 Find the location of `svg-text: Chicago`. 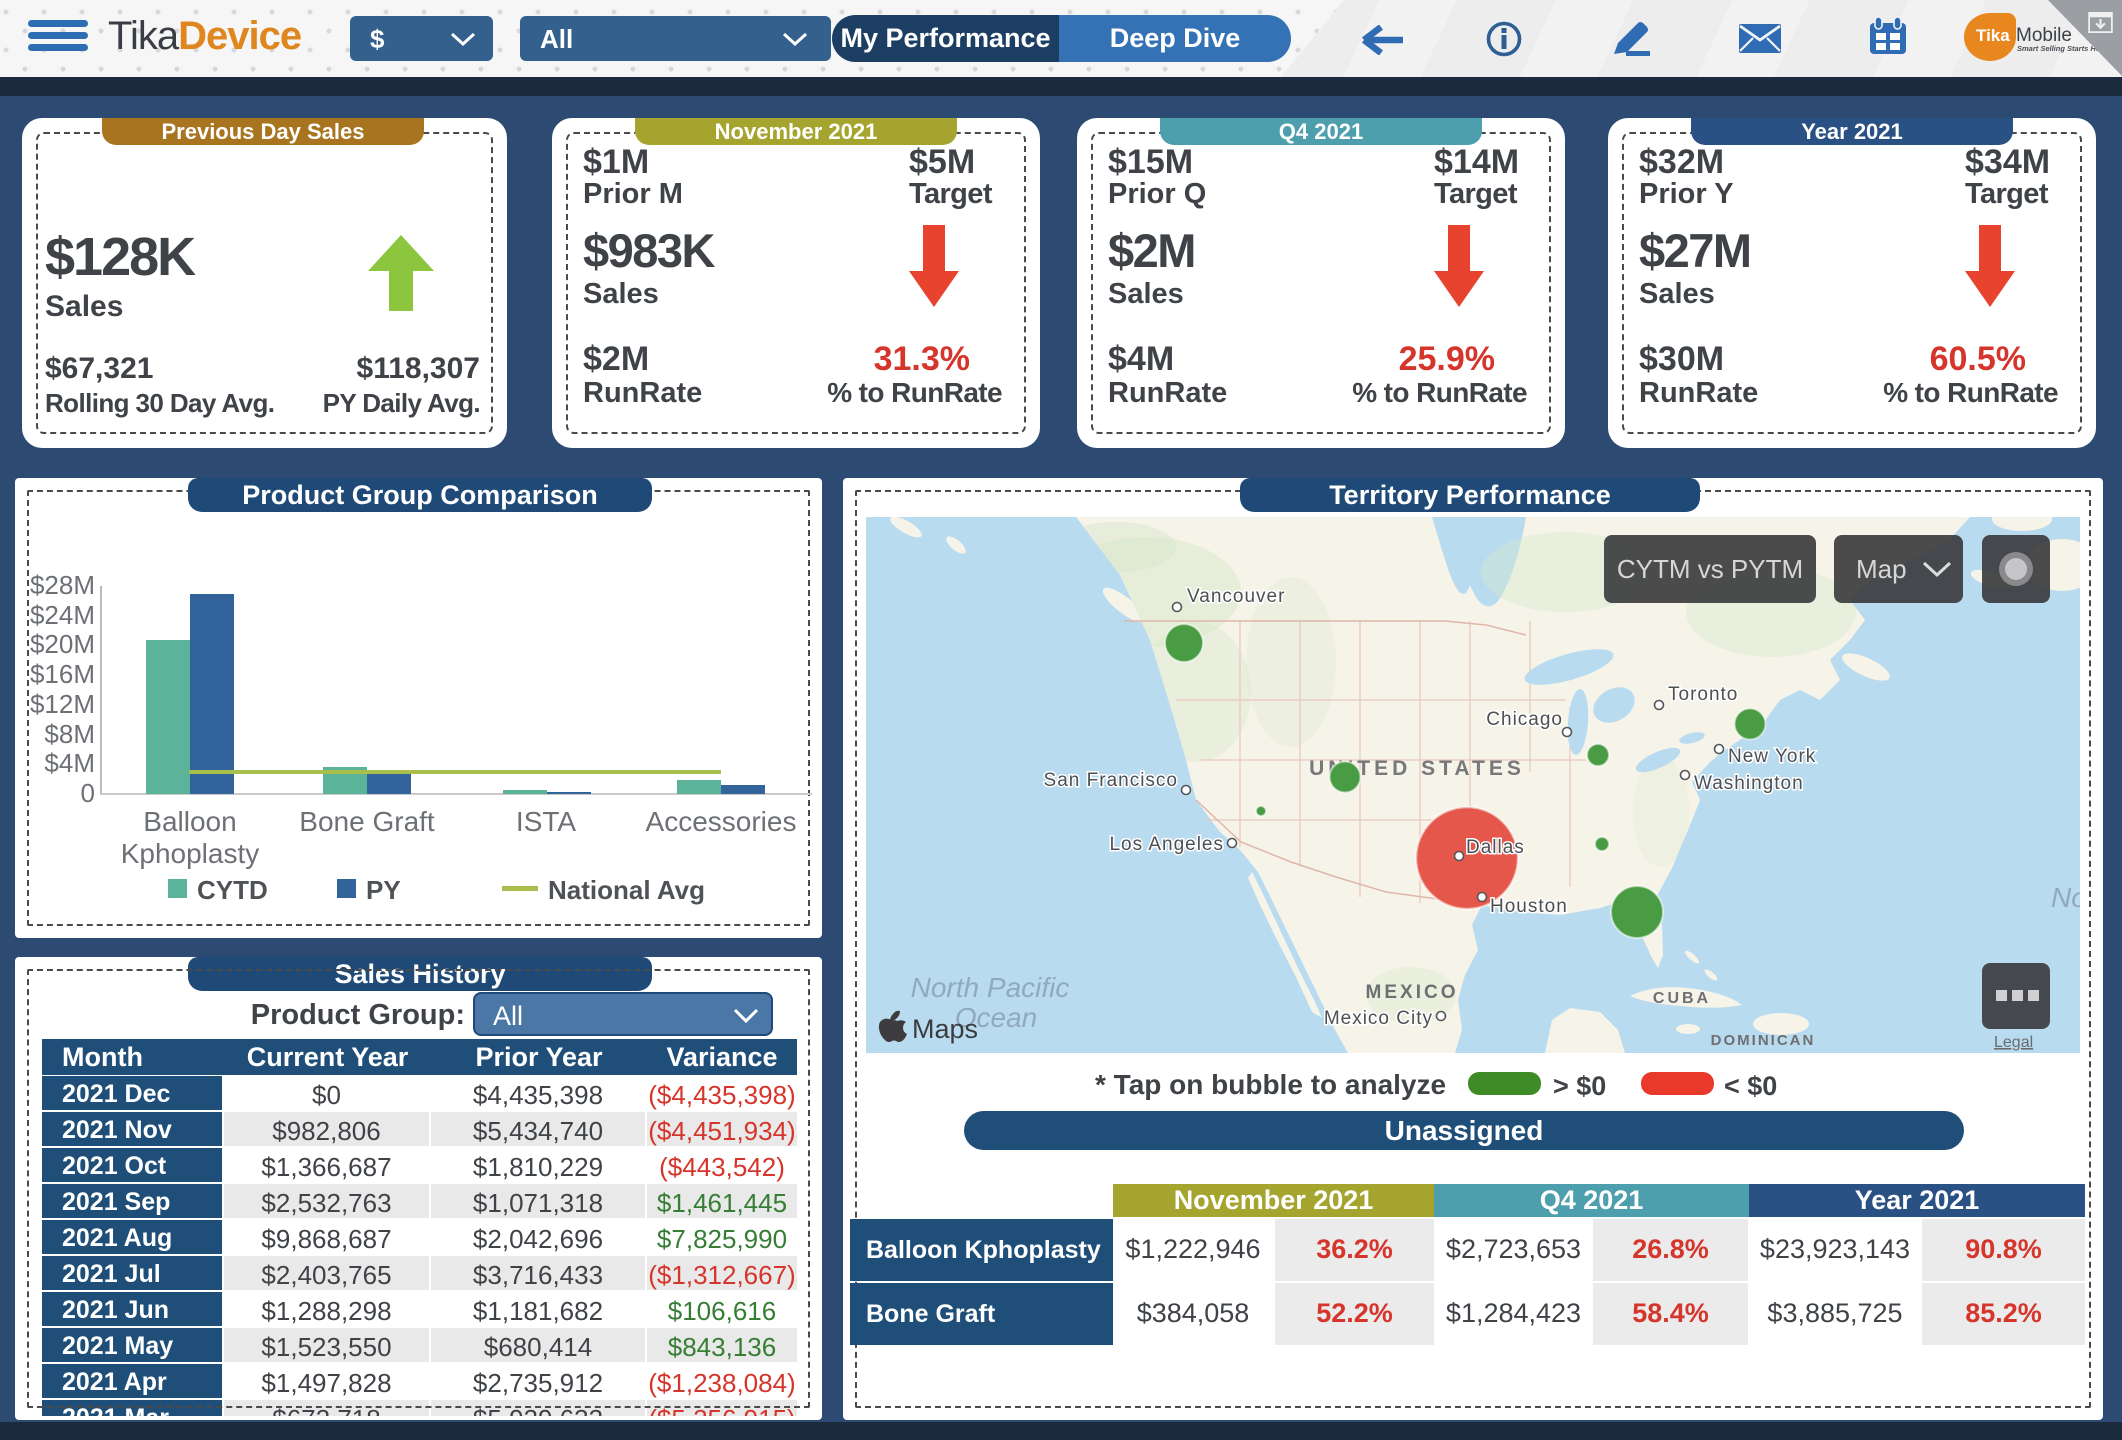

svg-text: Chicago is located at coordinates (1524, 719).